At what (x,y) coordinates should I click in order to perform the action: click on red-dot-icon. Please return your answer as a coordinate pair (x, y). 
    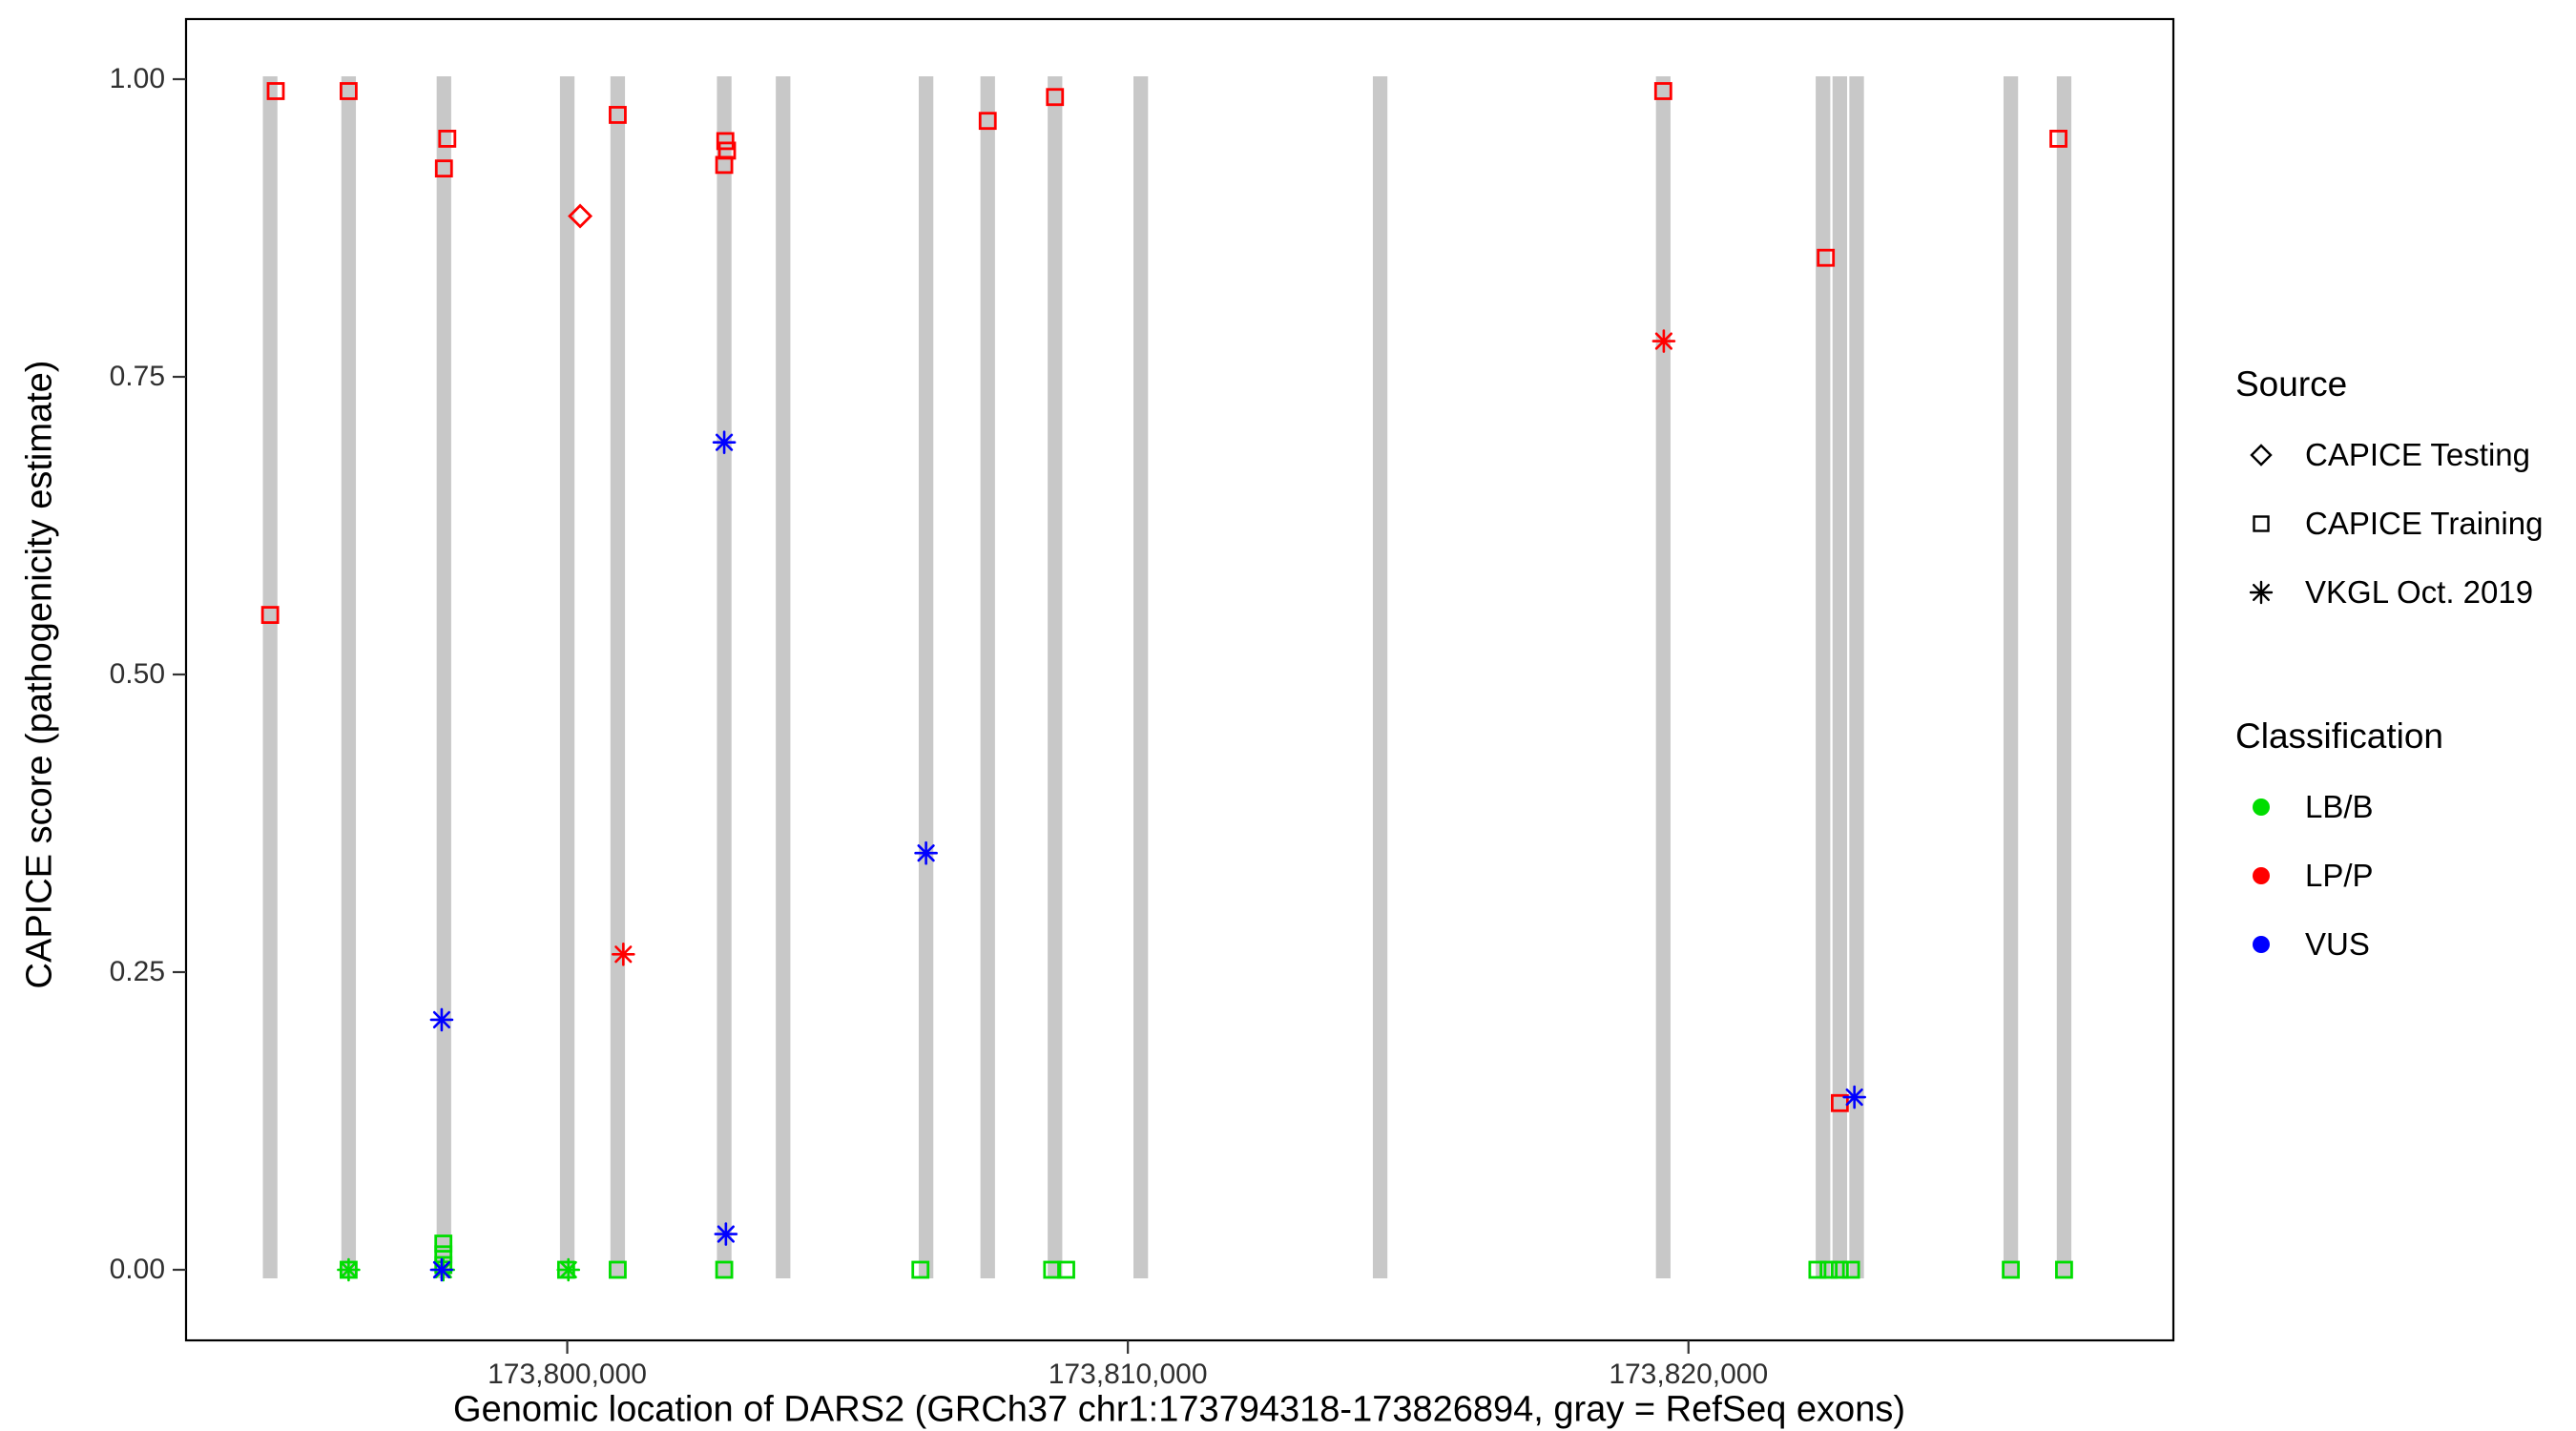
    Looking at the image, I should click on (2261, 876).